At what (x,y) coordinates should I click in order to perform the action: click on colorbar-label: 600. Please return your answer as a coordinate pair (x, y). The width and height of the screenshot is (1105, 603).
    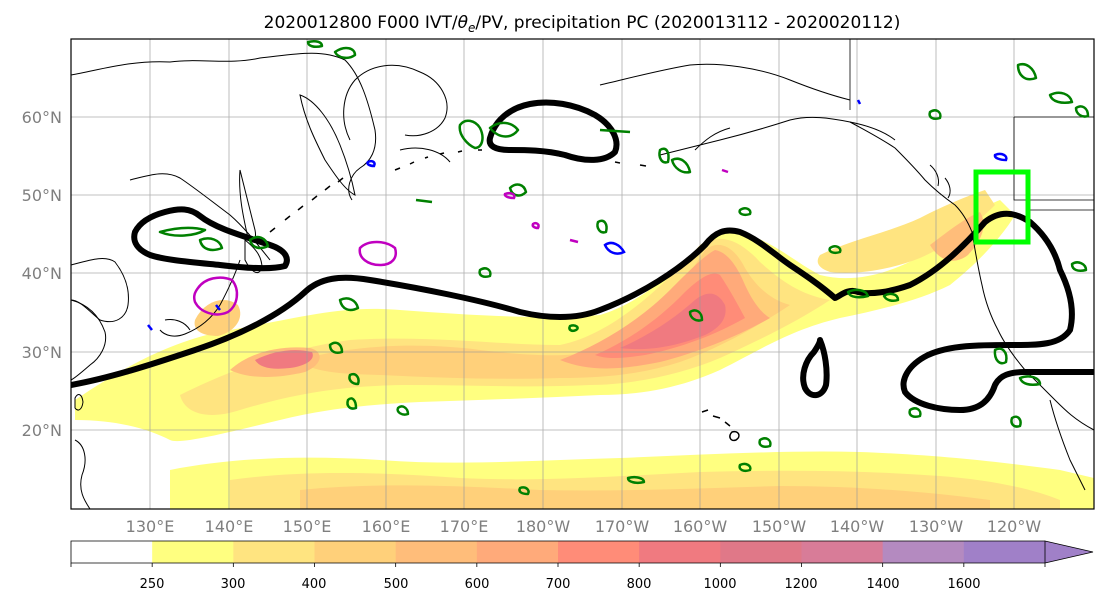
    Looking at the image, I should click on (477, 584).